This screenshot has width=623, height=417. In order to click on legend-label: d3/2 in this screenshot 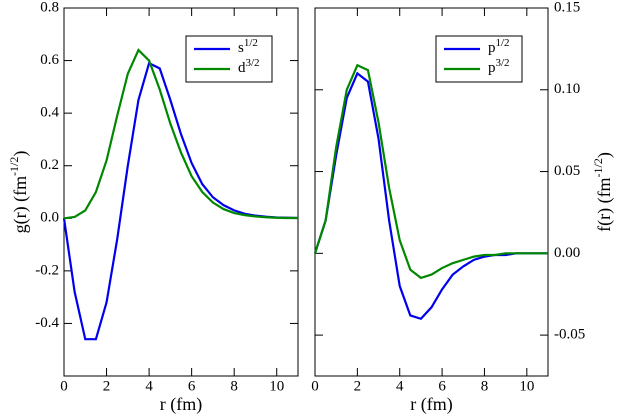, I will do `click(249, 67)`.